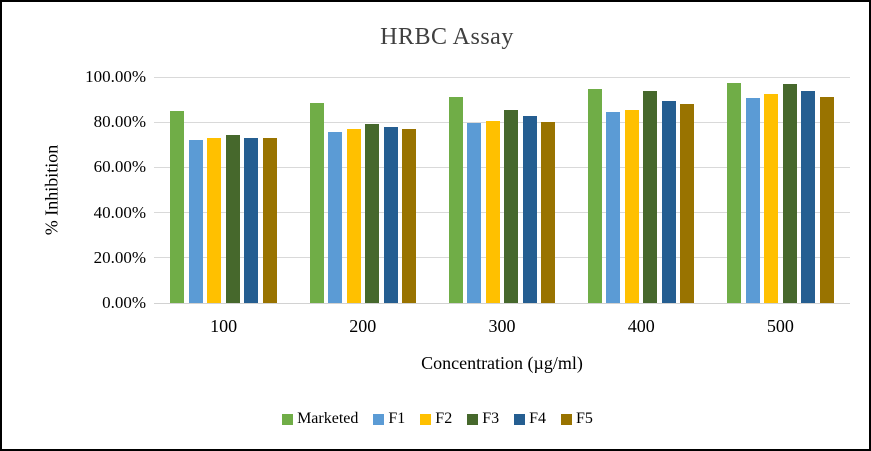 The width and height of the screenshot is (871, 451). Describe the element at coordinates (444, 418) in the screenshot. I see `legend-label-f2: F2` at that location.